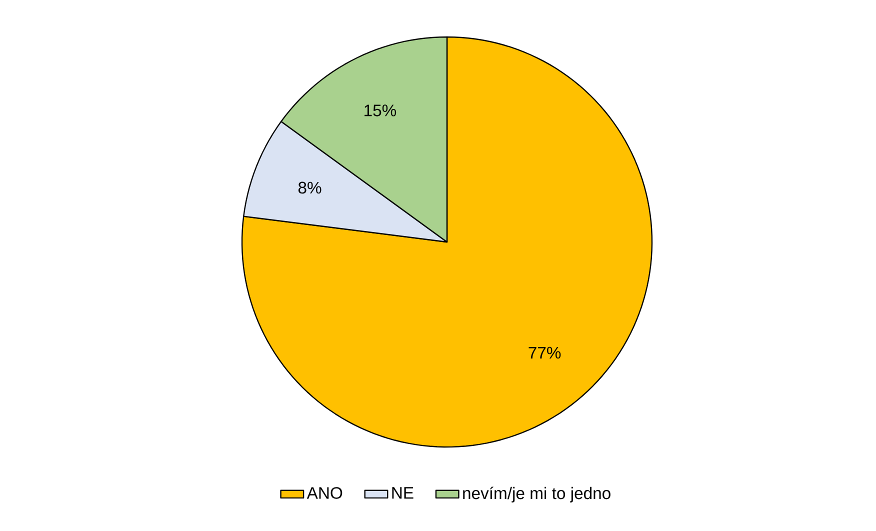 The width and height of the screenshot is (876, 531). I want to click on legend-label: NE, so click(403, 493).